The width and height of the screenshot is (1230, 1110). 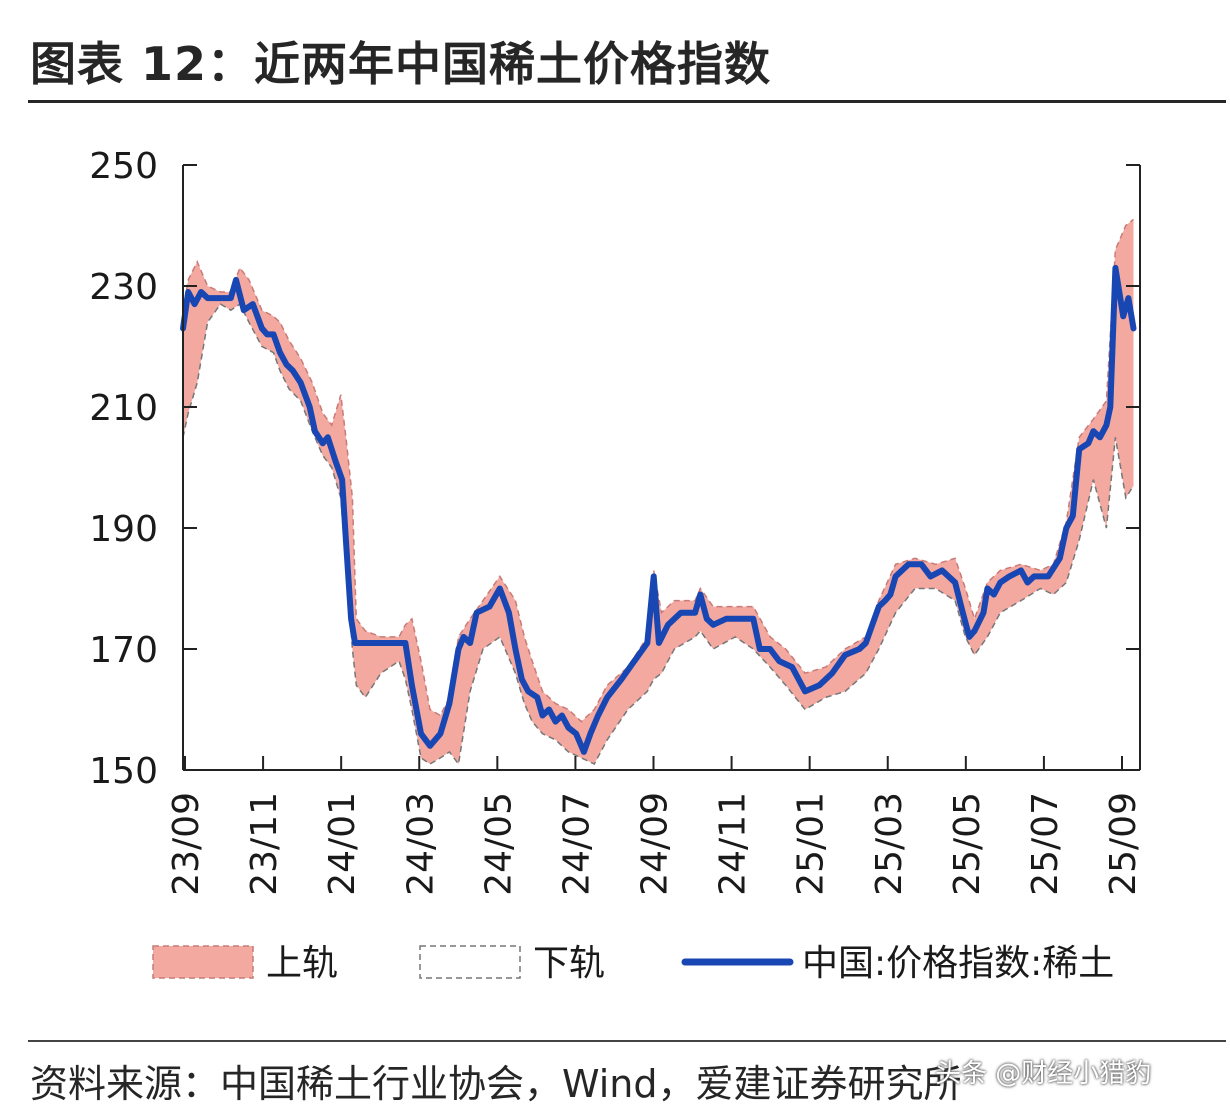 What do you see at coordinates (1043, 1074) in the screenshot?
I see `watermark: 头条 @财经小猎豹` at bounding box center [1043, 1074].